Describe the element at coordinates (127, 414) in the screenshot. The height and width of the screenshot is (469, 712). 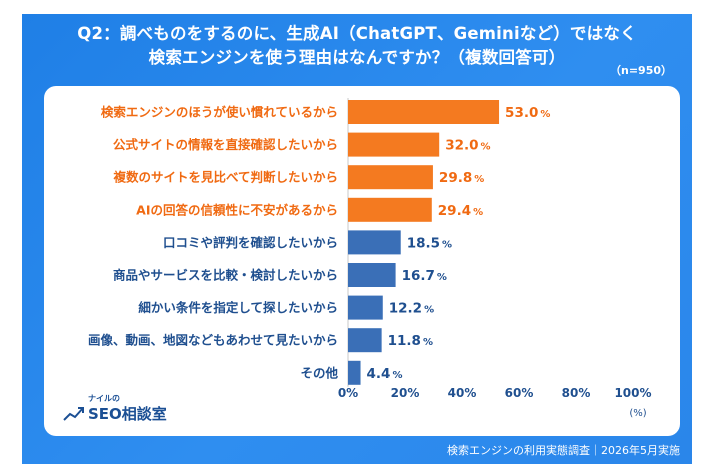
I see `logo-main-text: SEO相談室` at that location.